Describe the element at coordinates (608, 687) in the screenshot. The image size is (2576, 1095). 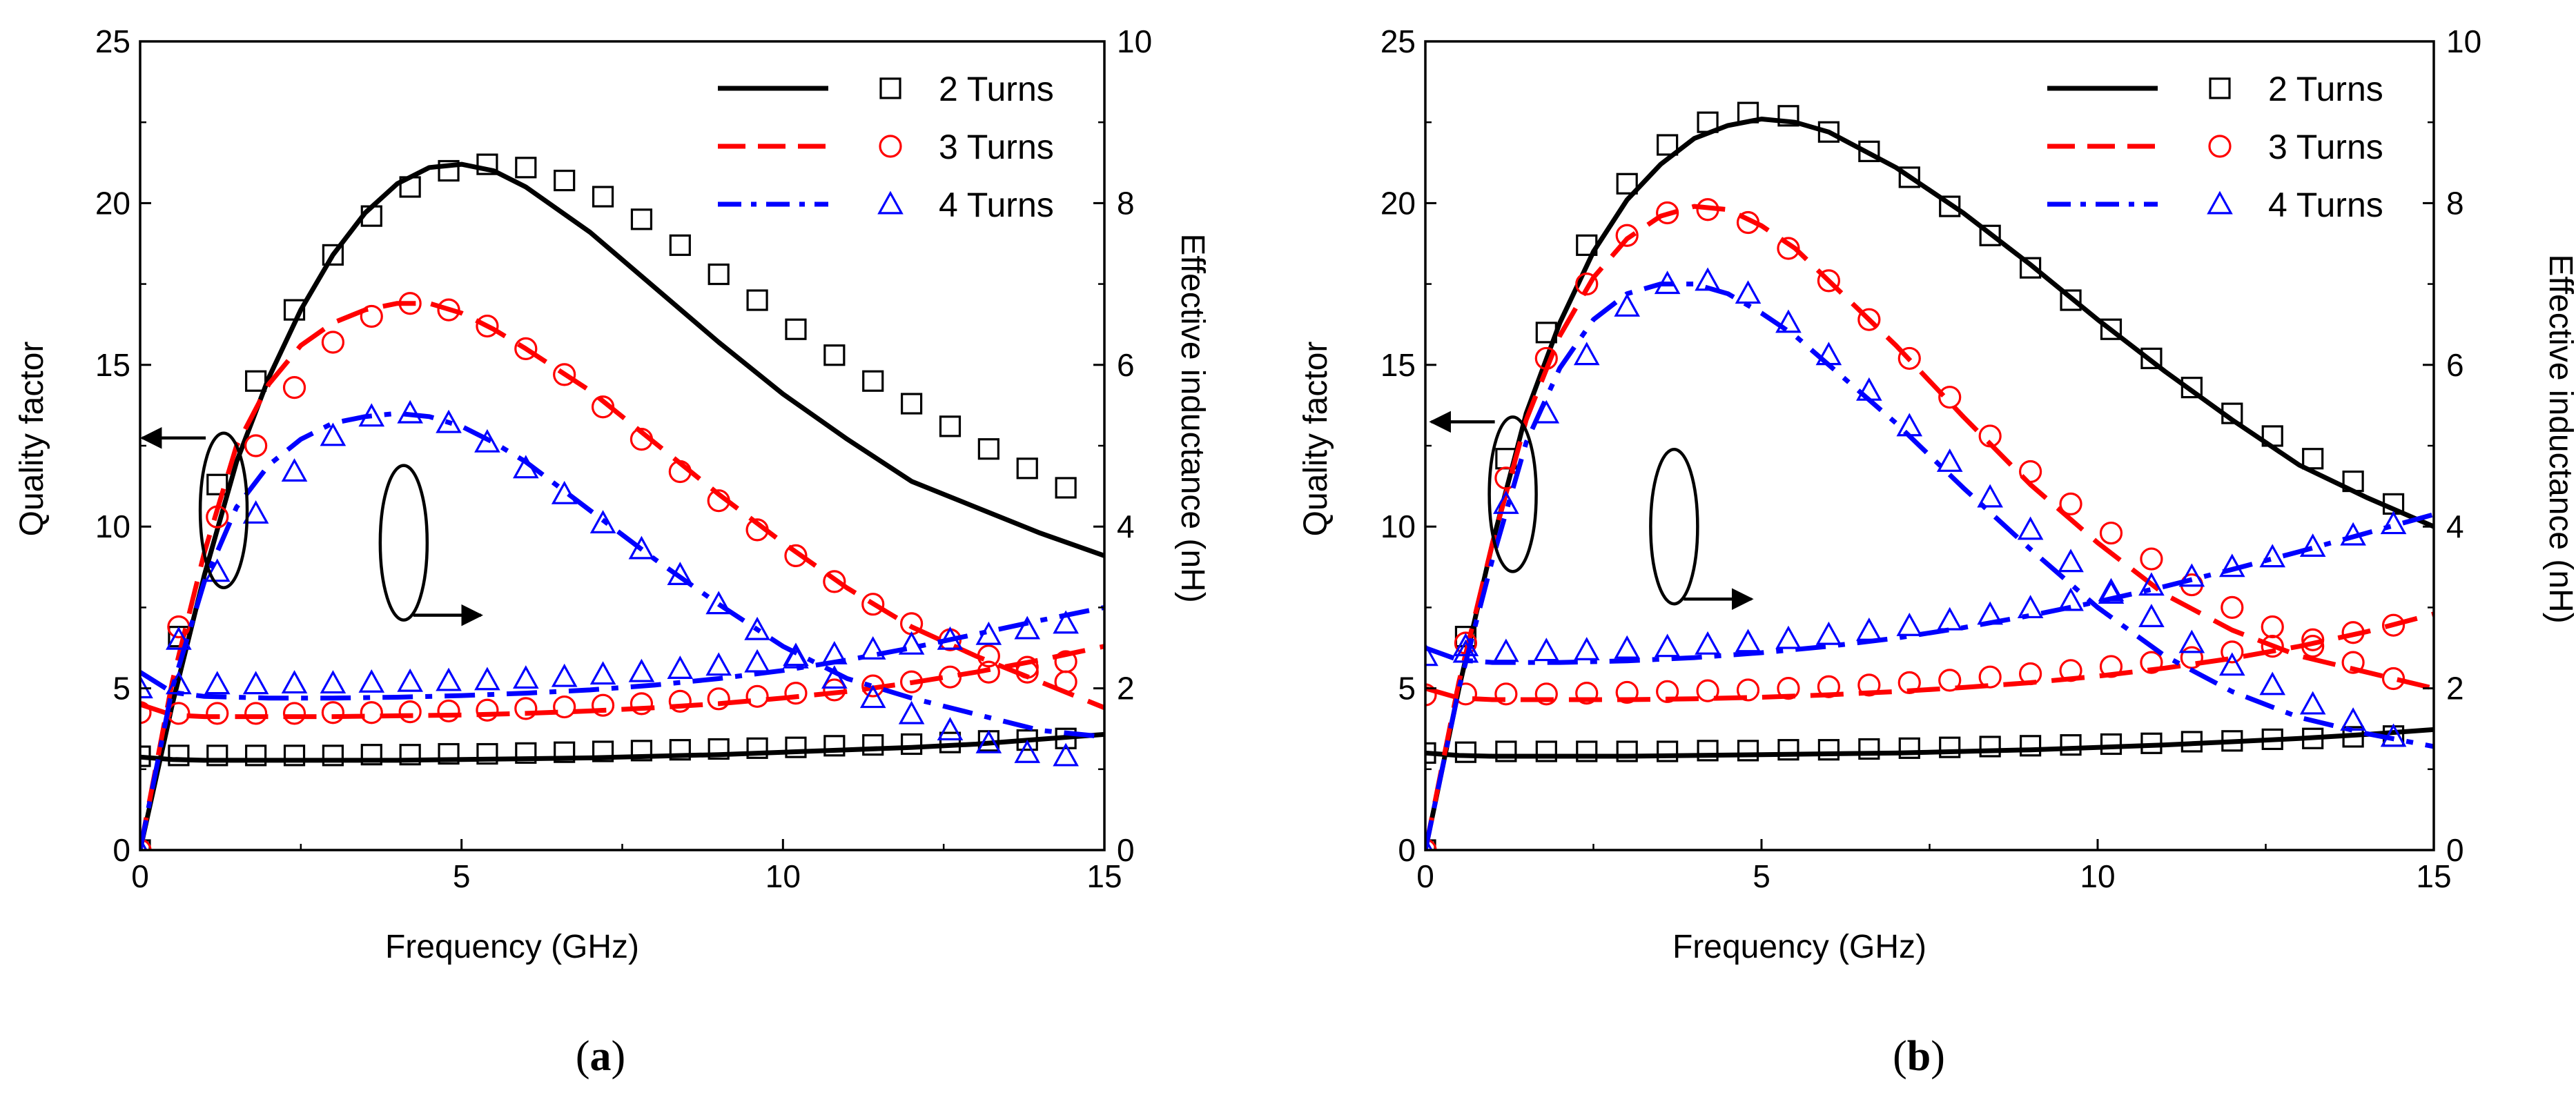
I see `series-markers-3-turns-l` at that location.